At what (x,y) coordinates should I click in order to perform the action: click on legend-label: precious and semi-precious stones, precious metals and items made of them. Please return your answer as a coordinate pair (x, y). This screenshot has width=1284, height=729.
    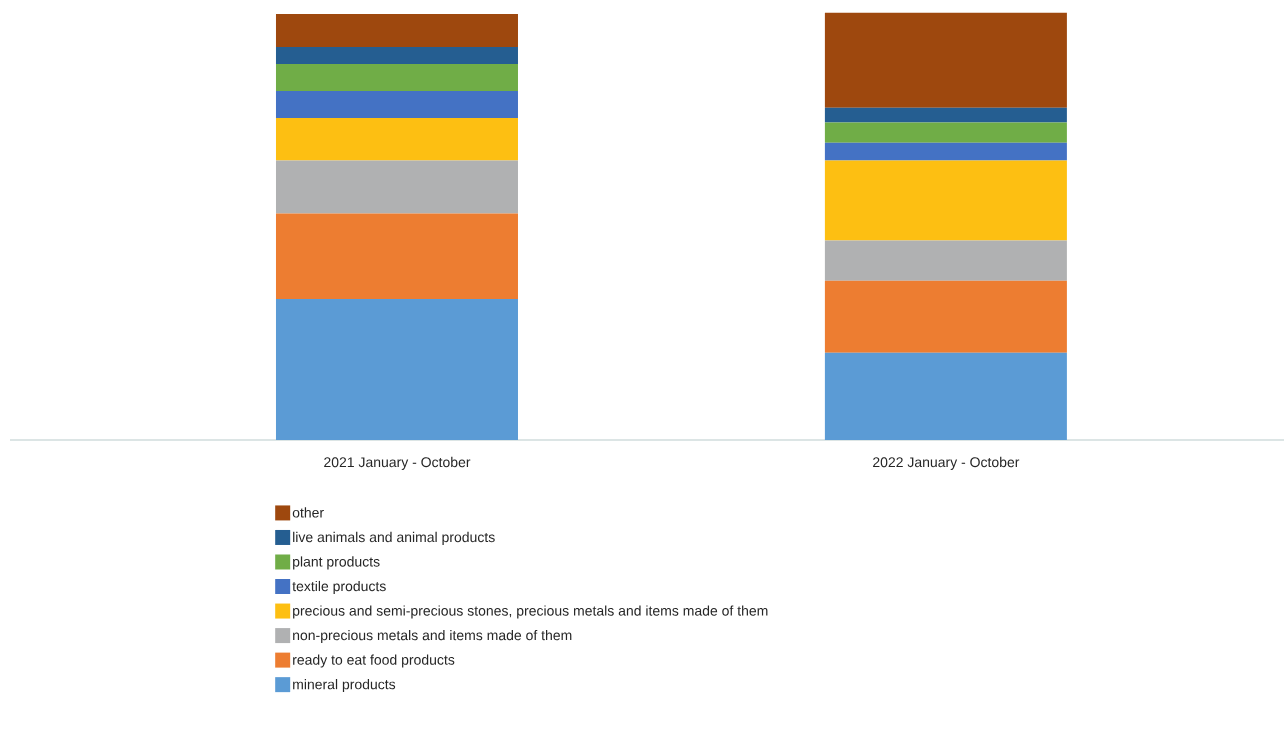
    Looking at the image, I should click on (530, 612).